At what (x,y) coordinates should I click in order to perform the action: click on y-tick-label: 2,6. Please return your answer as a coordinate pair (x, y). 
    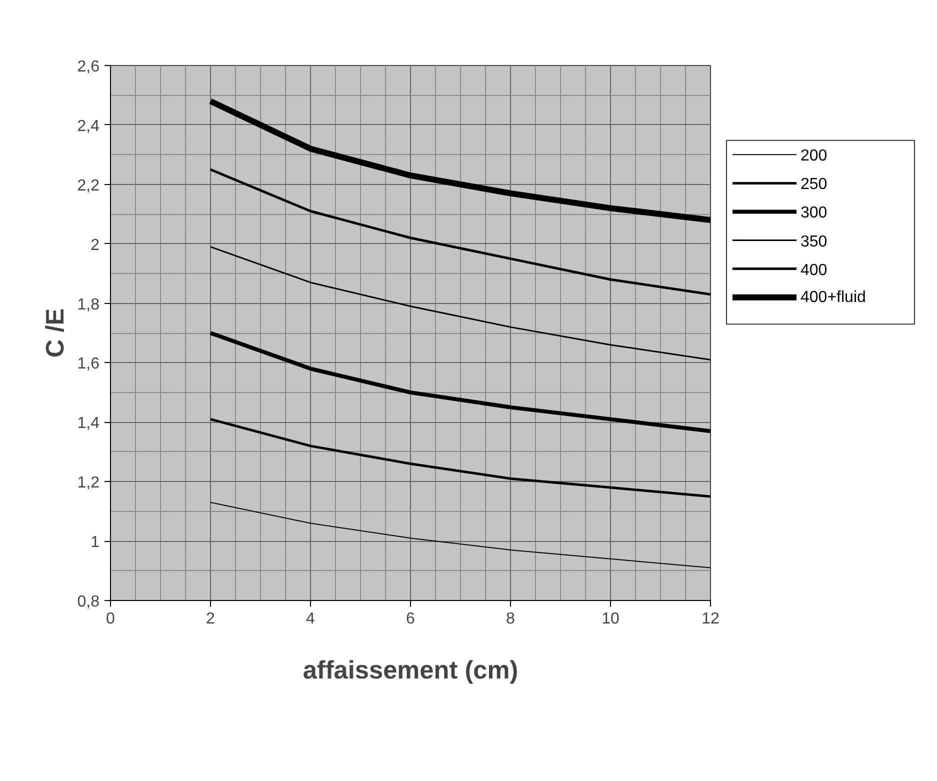
    Looking at the image, I should click on (88, 67).